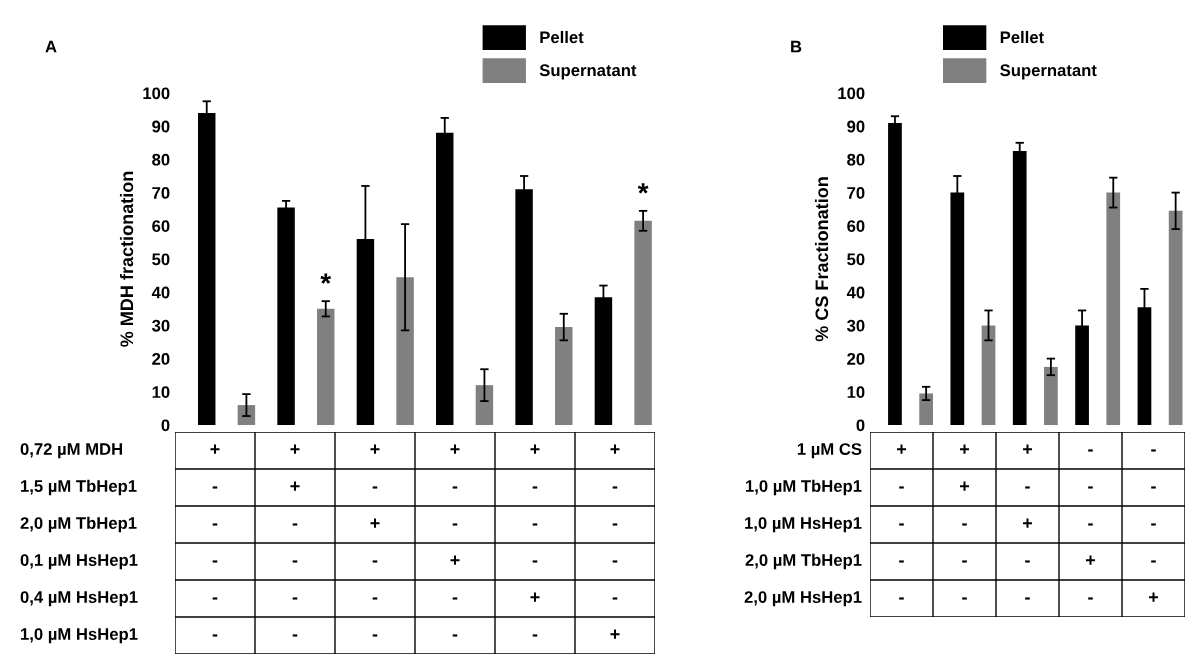 Image resolution: width=1197 pixels, height=661 pixels. Describe the element at coordinates (79, 487) in the screenshot. I see `text: 1,5 µM TbHep1` at that location.